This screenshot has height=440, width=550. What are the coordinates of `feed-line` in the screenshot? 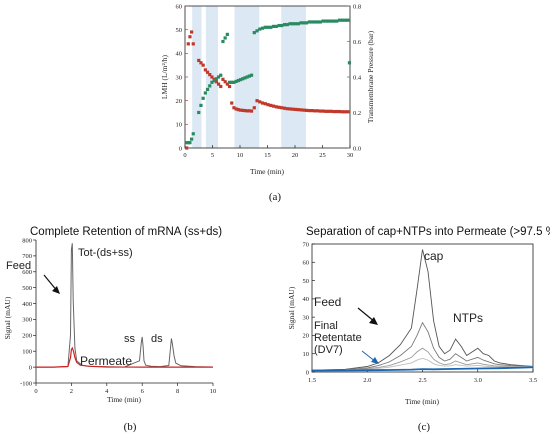 It's located at (125, 305).